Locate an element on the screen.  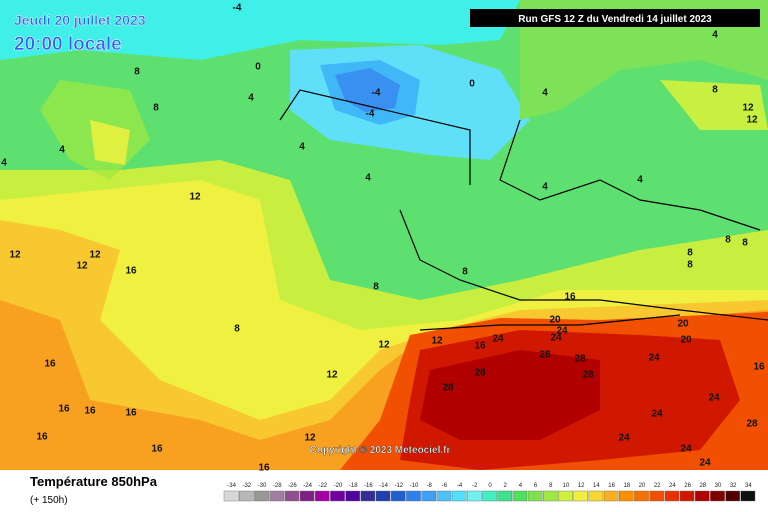
scale-tick-label: 20 is located at coordinates (642, 486).